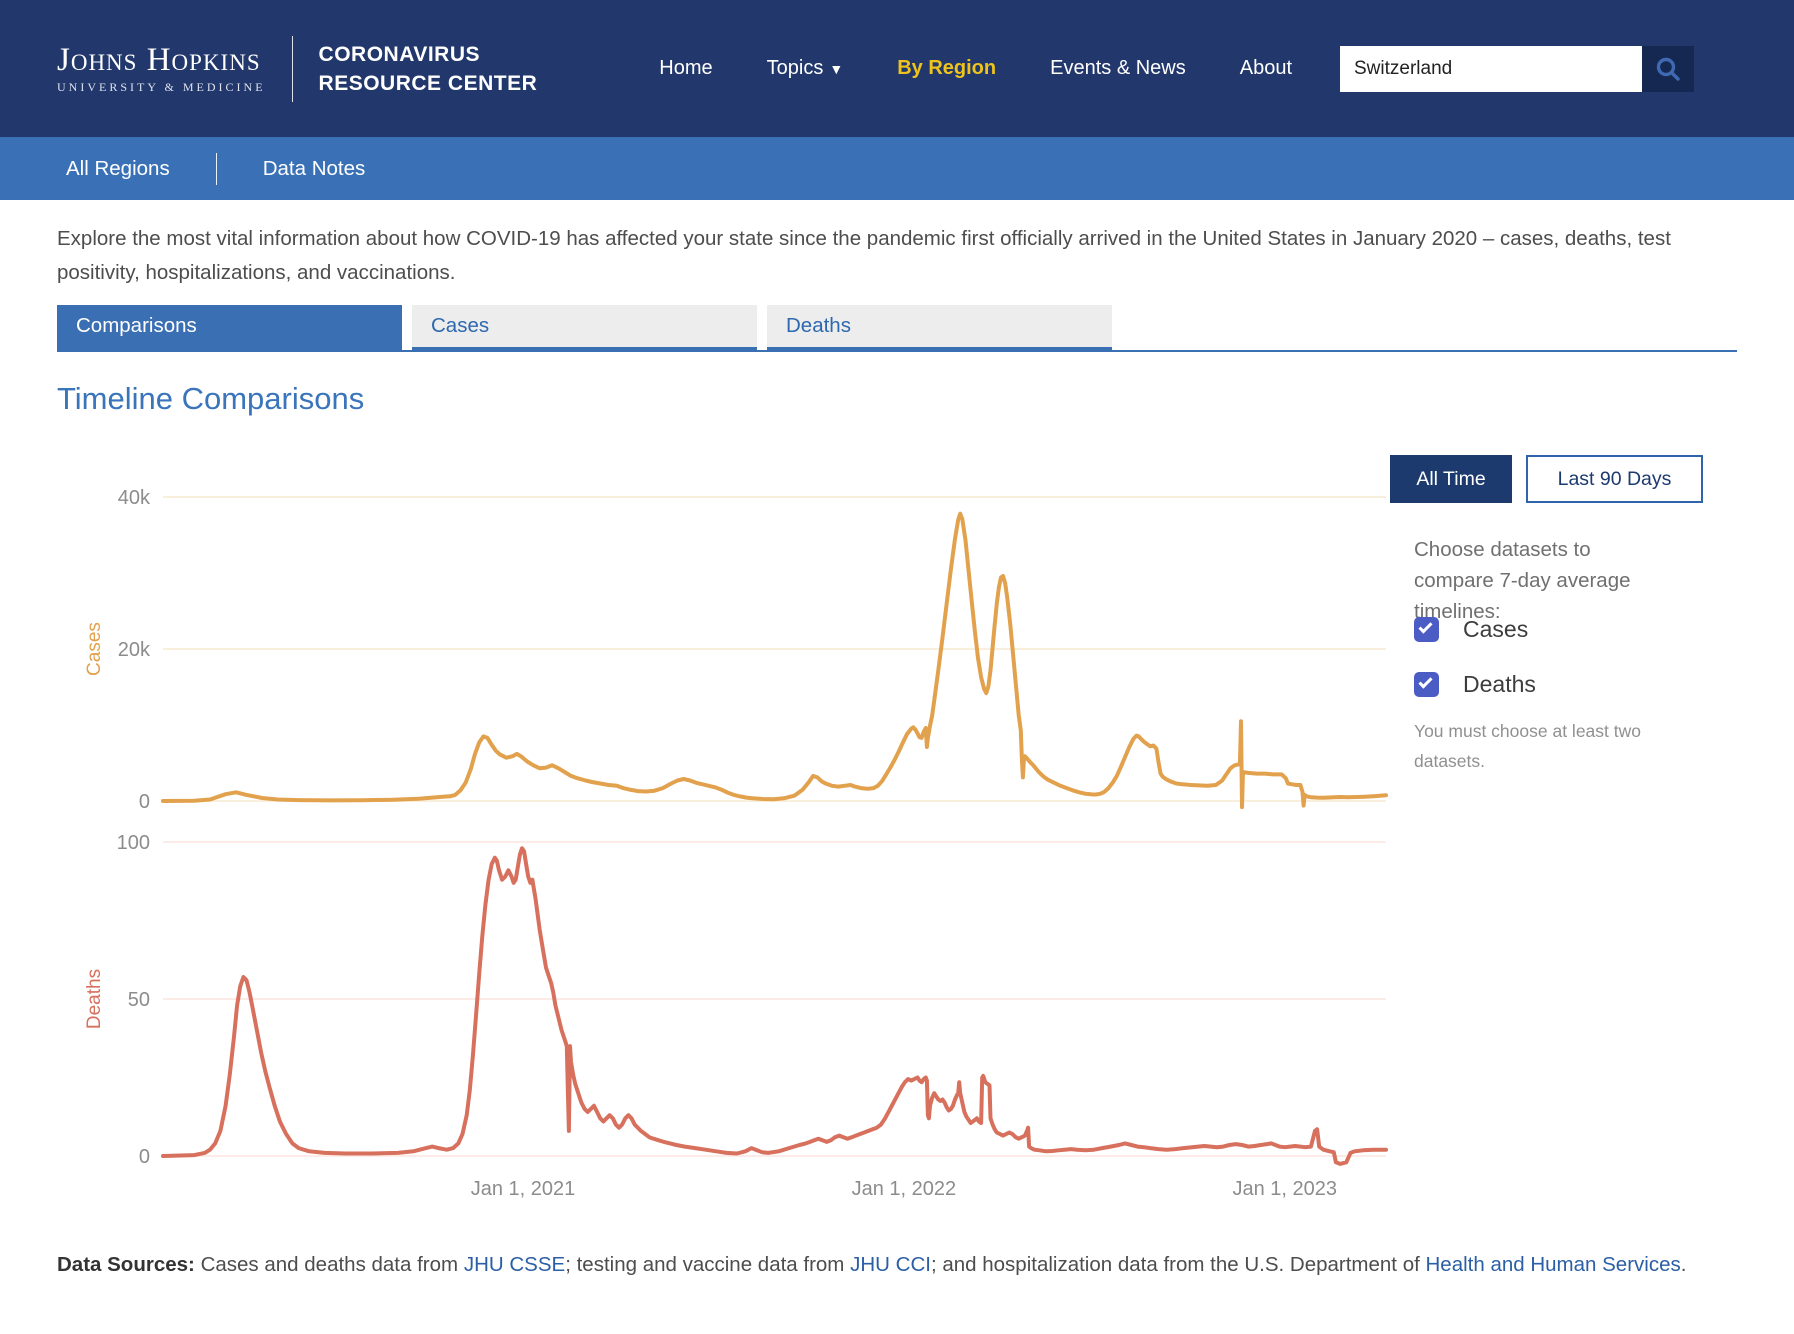  I want to click on hhs-link: Health and Human Services, so click(1553, 1264).